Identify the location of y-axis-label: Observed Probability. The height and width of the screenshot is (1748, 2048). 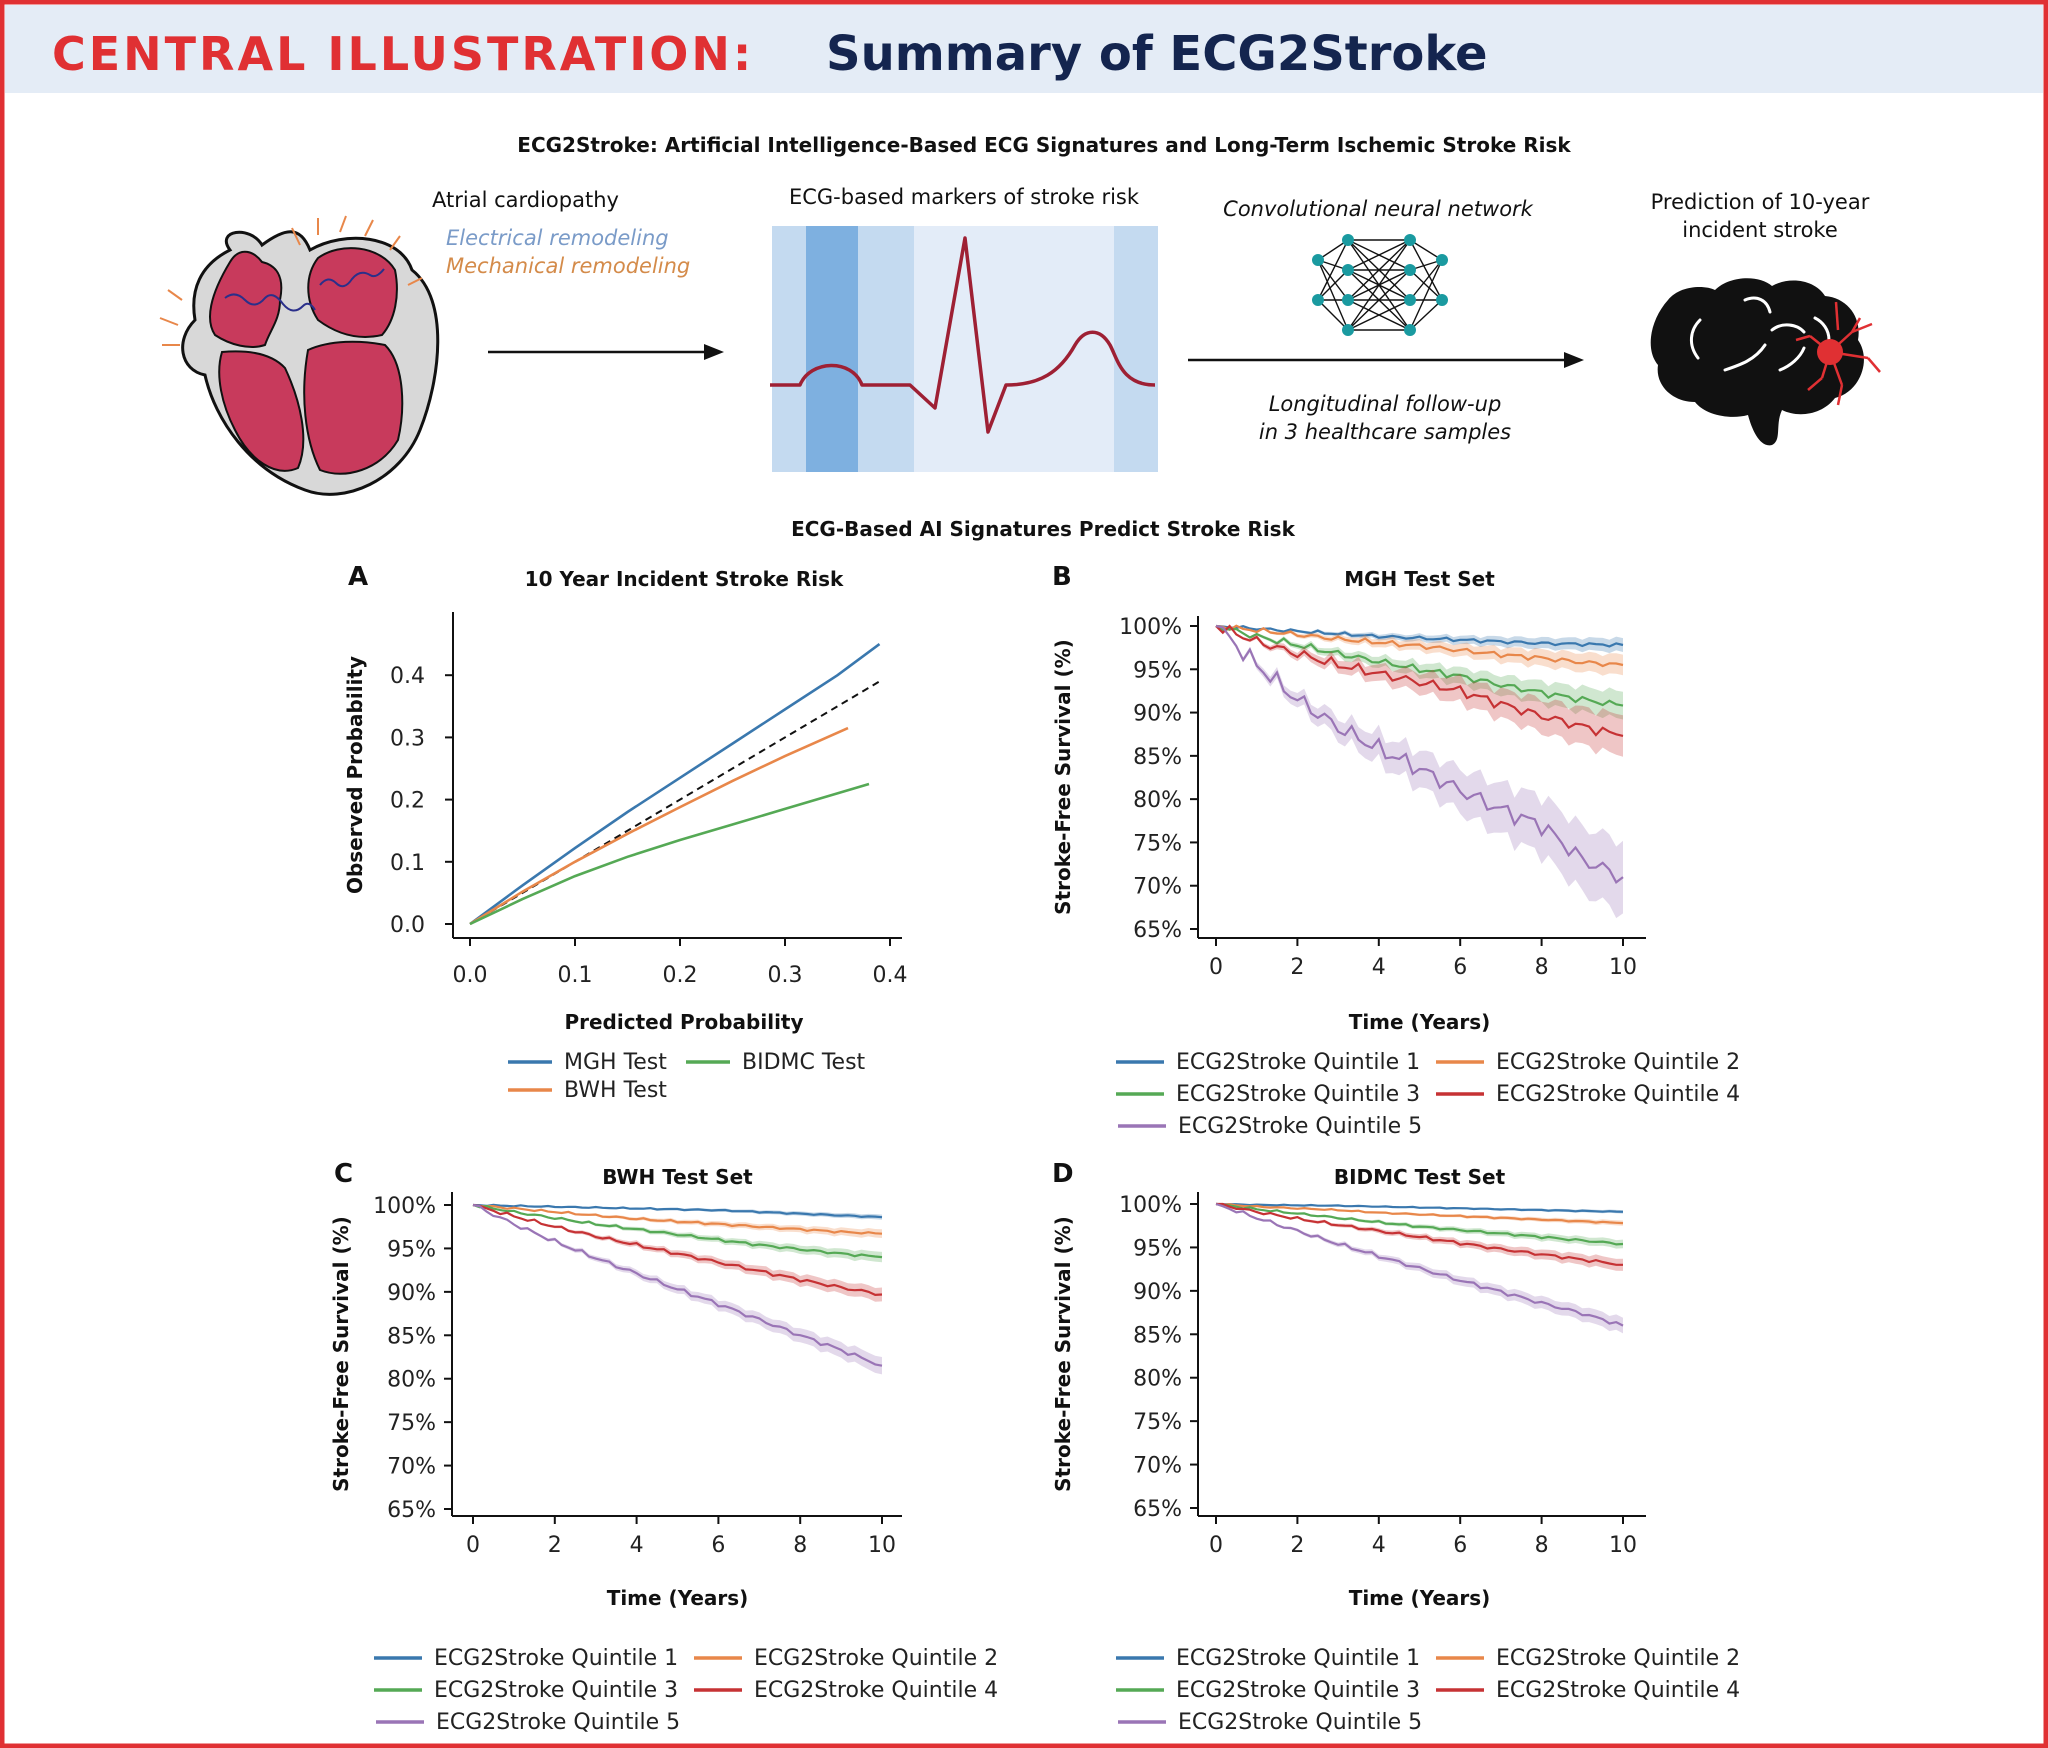
(355, 775).